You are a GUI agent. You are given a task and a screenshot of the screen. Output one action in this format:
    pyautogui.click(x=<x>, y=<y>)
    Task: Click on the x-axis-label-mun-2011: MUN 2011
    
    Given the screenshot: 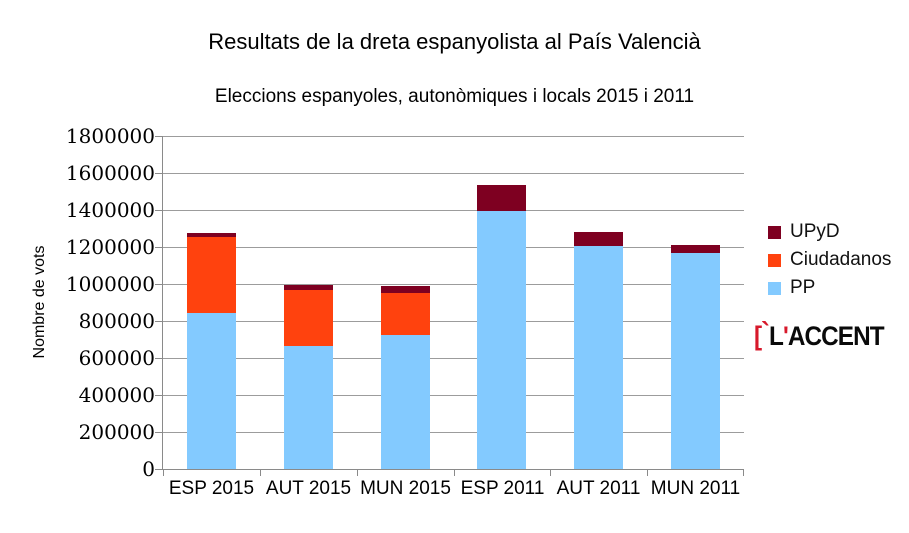 What is the action you would take?
    pyautogui.click(x=695, y=488)
    